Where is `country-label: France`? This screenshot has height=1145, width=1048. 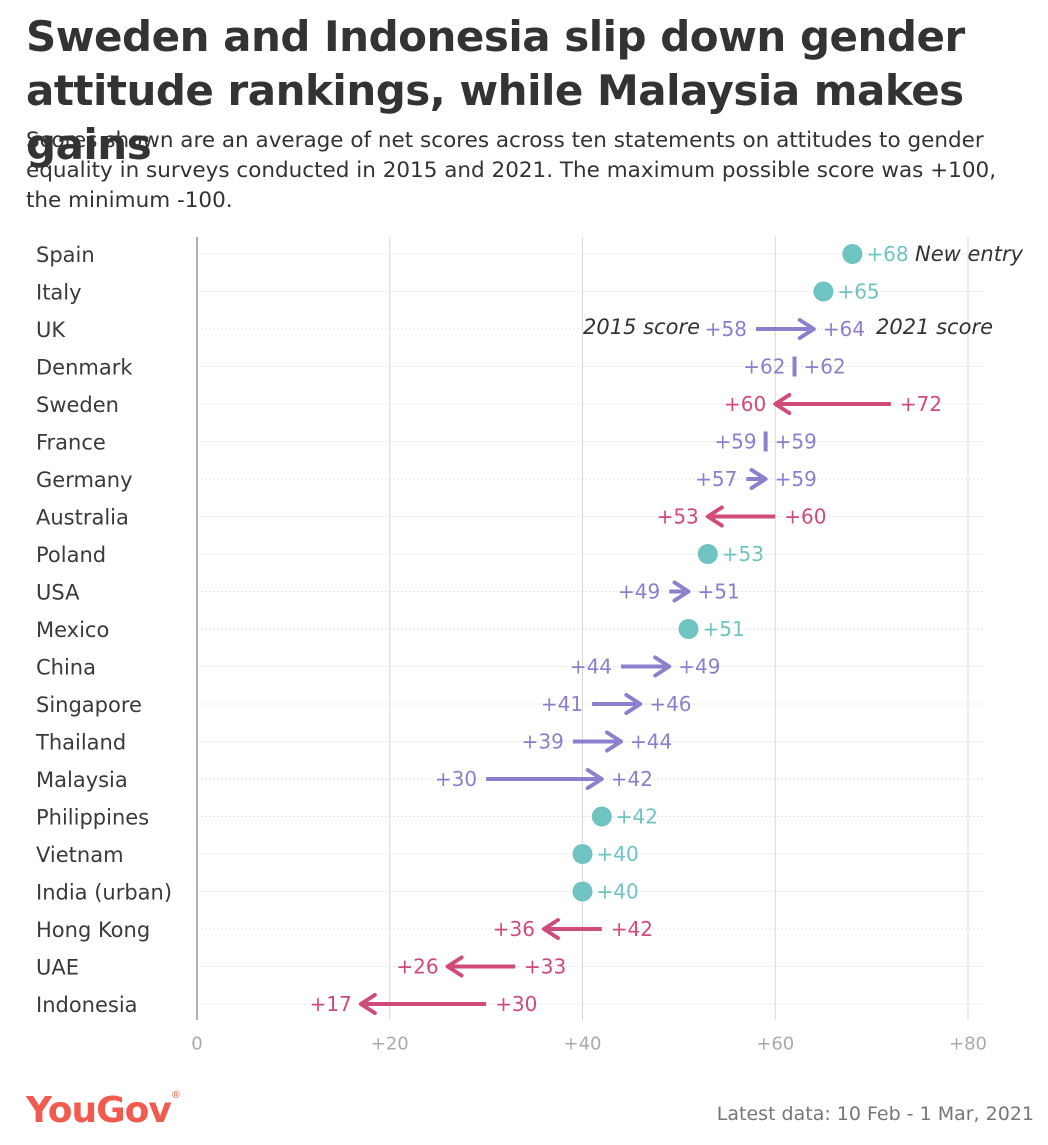
country-label: France is located at coordinates (71, 443).